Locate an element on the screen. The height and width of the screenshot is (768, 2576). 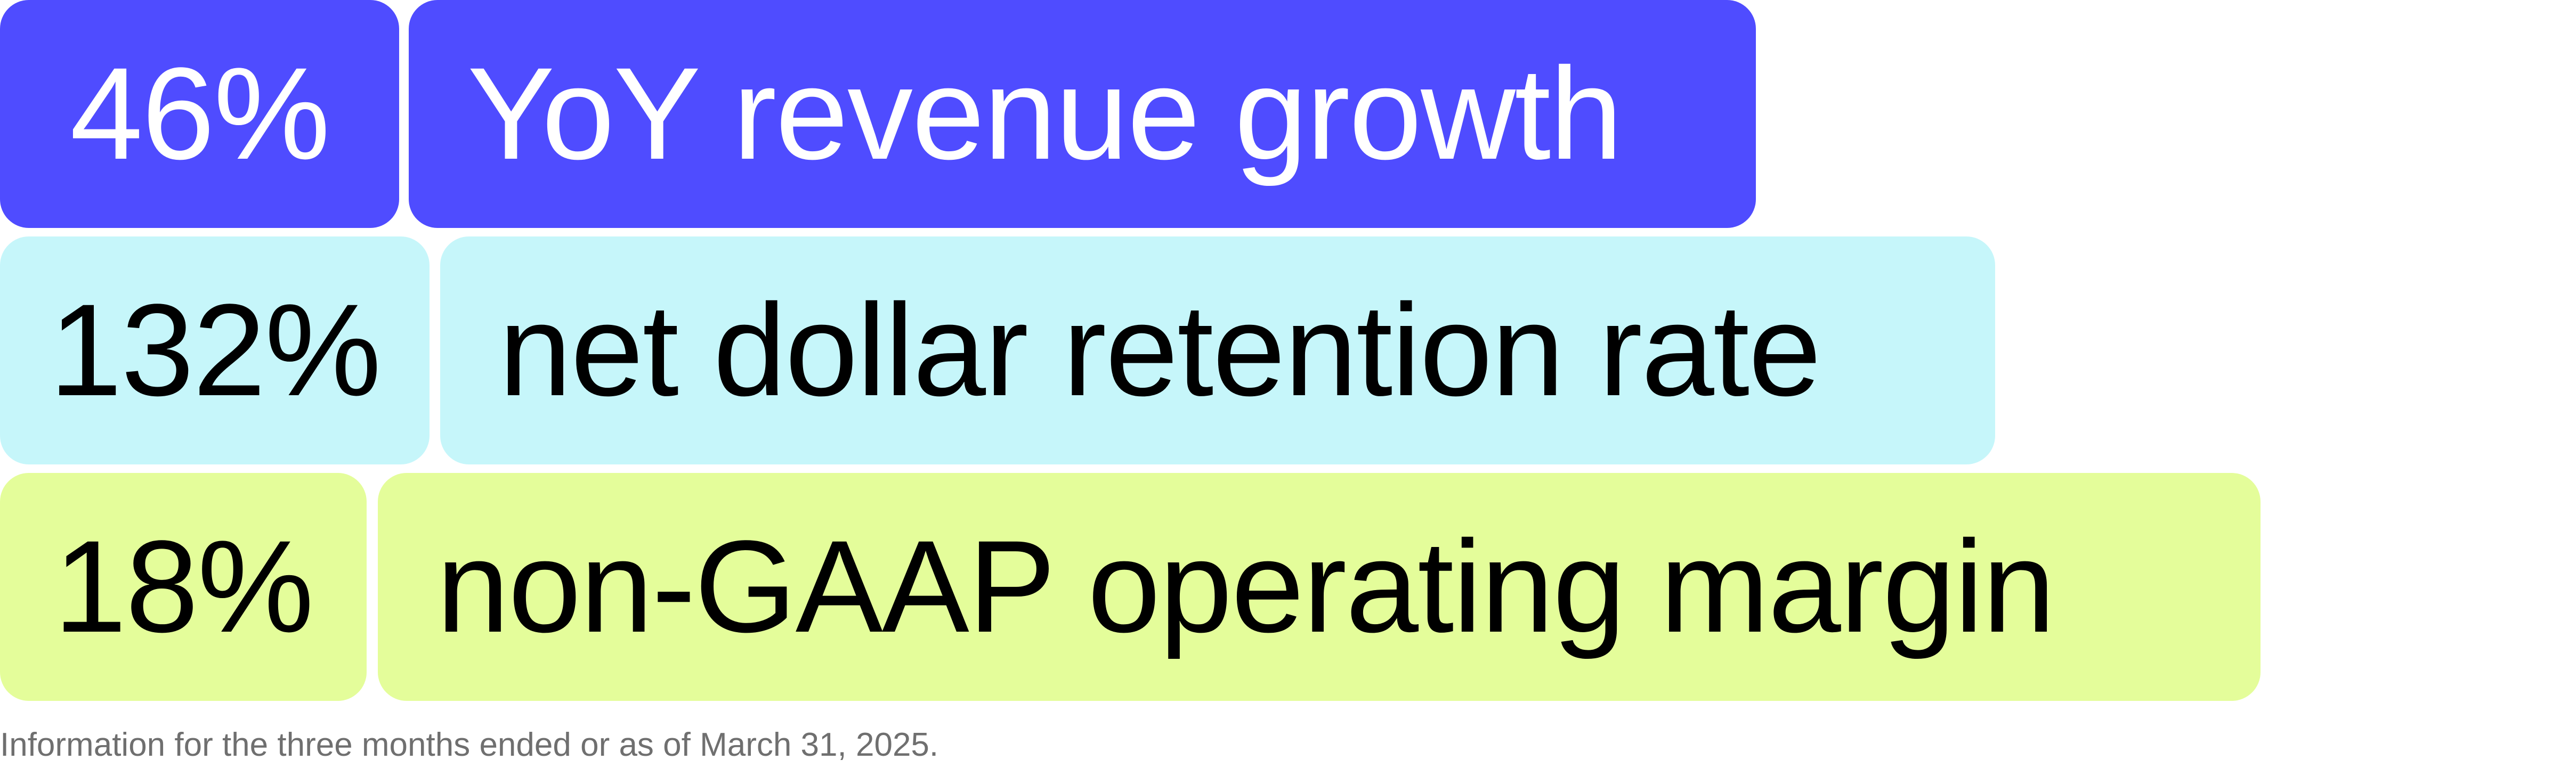
metric-value-pill-revenue-growth: 46% is located at coordinates (199, 114).